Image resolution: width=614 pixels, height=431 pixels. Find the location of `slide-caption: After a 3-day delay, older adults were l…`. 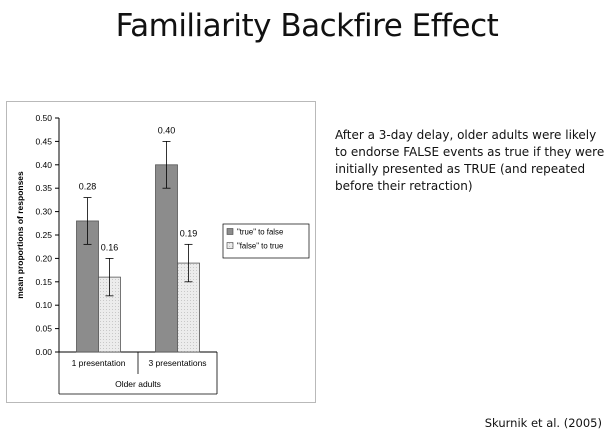

slide-caption: After a 3-day delay, older adults were l… is located at coordinates (470, 160).